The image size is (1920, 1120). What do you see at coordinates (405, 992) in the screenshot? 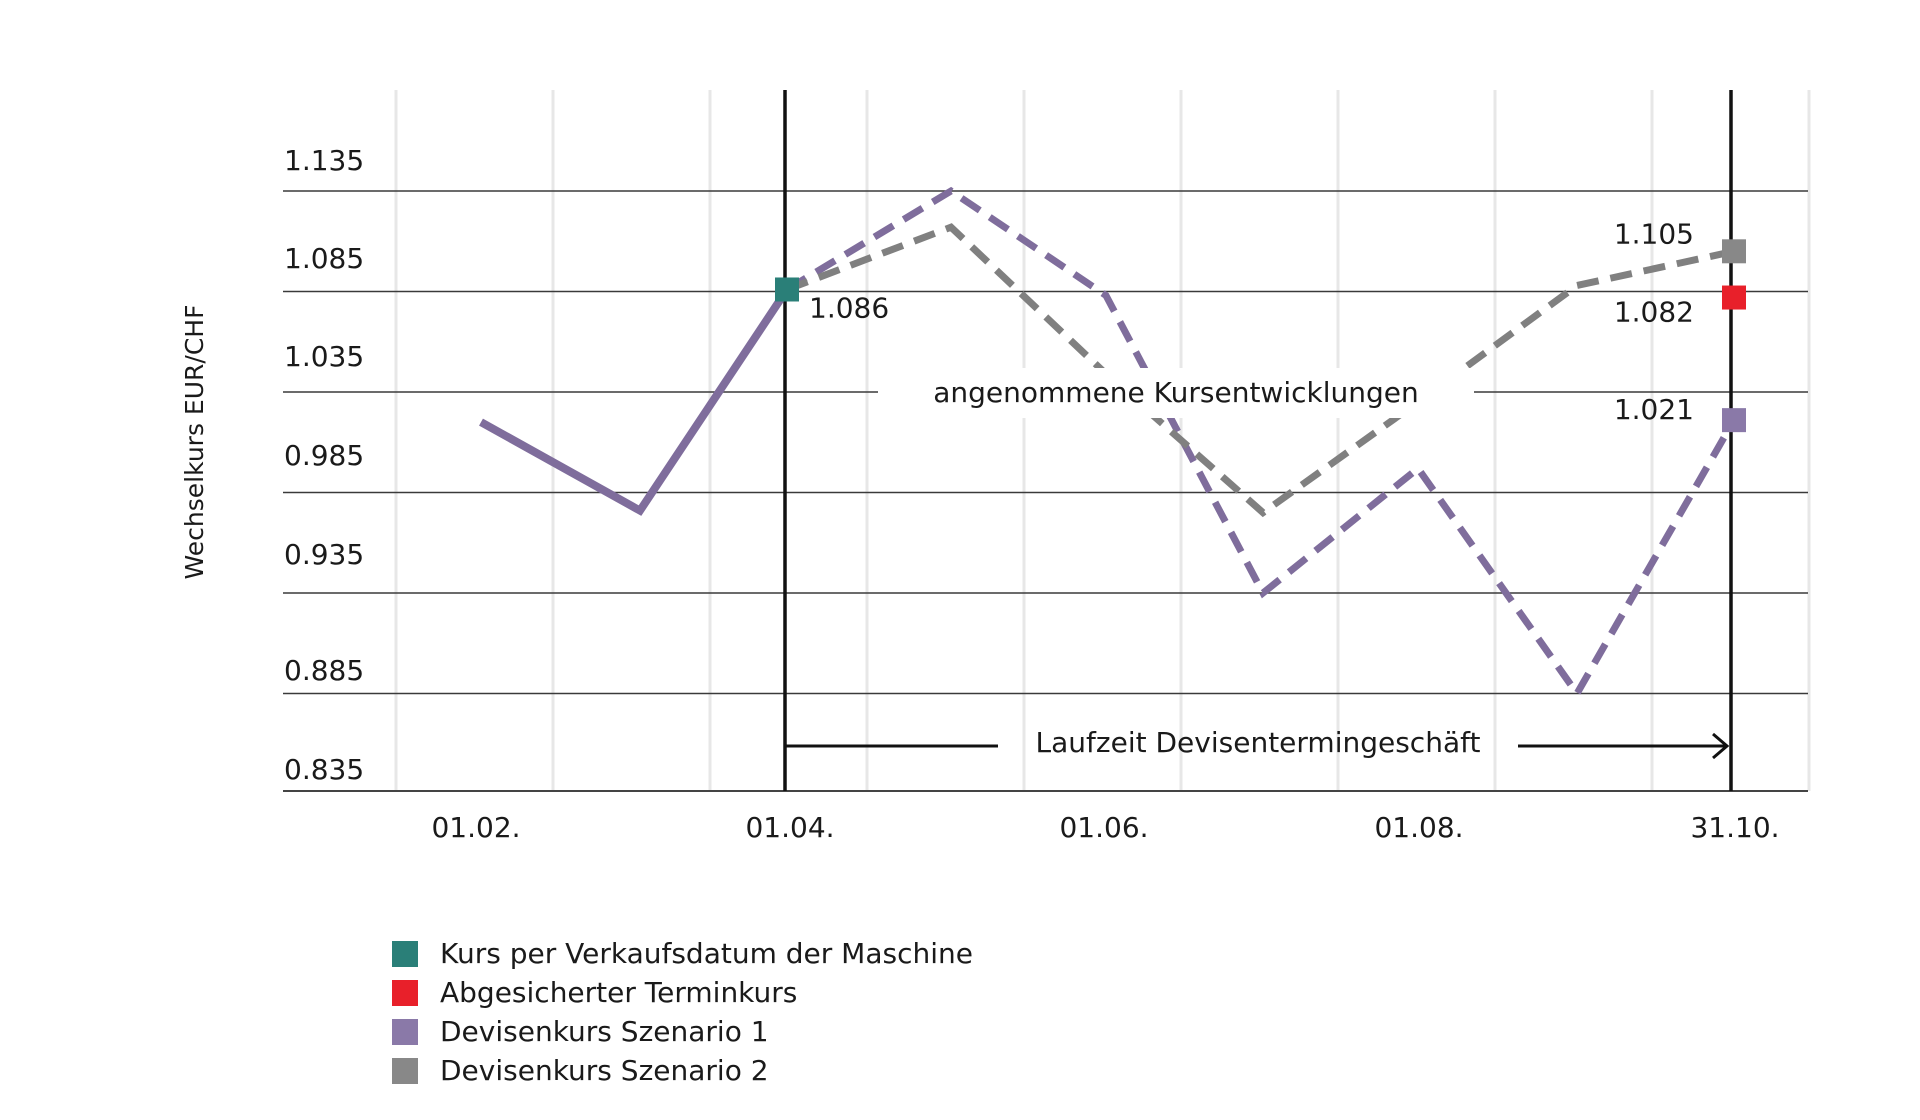
I see `legend-swatch-forward-rate` at bounding box center [405, 992].